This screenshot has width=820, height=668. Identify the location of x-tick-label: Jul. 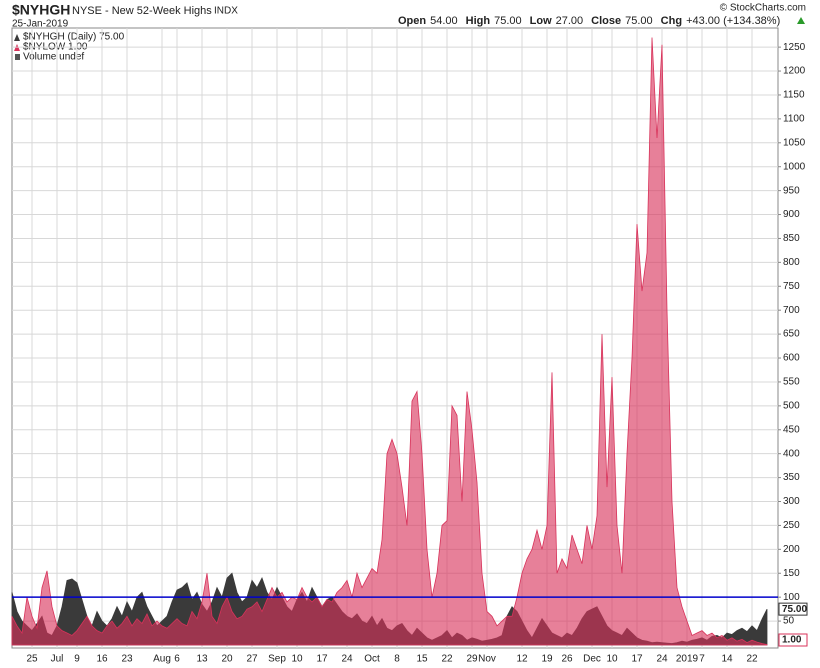
(57, 659).